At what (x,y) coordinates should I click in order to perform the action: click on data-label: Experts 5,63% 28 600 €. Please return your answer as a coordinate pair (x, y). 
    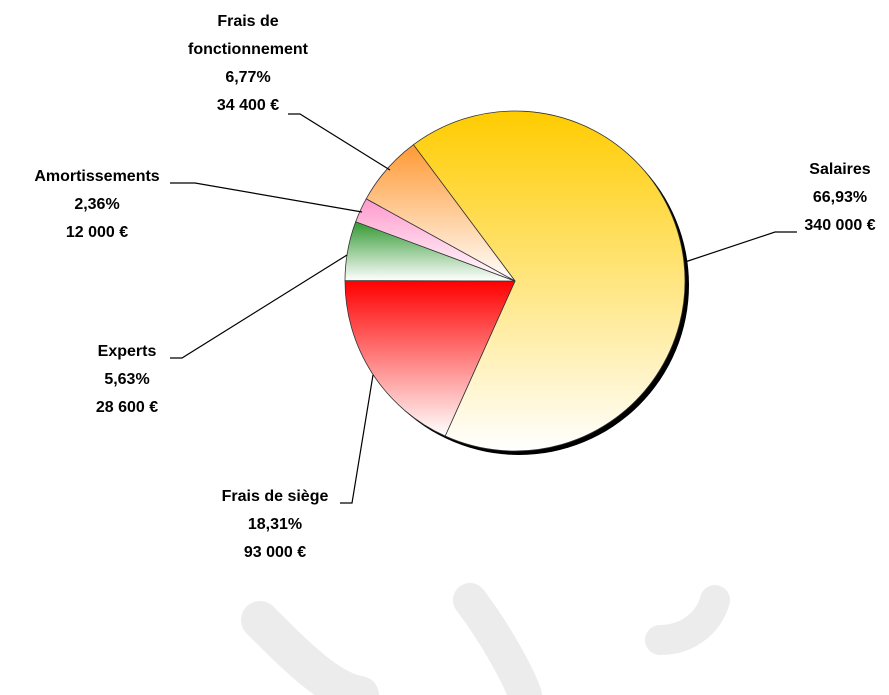
    Looking at the image, I should click on (127, 380).